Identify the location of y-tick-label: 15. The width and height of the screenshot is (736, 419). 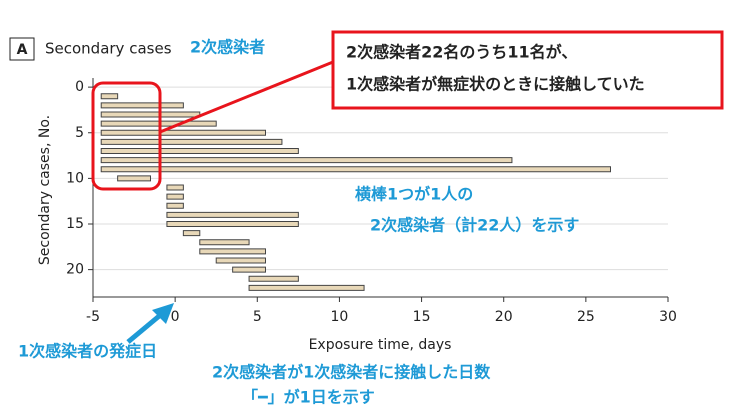
(75, 224).